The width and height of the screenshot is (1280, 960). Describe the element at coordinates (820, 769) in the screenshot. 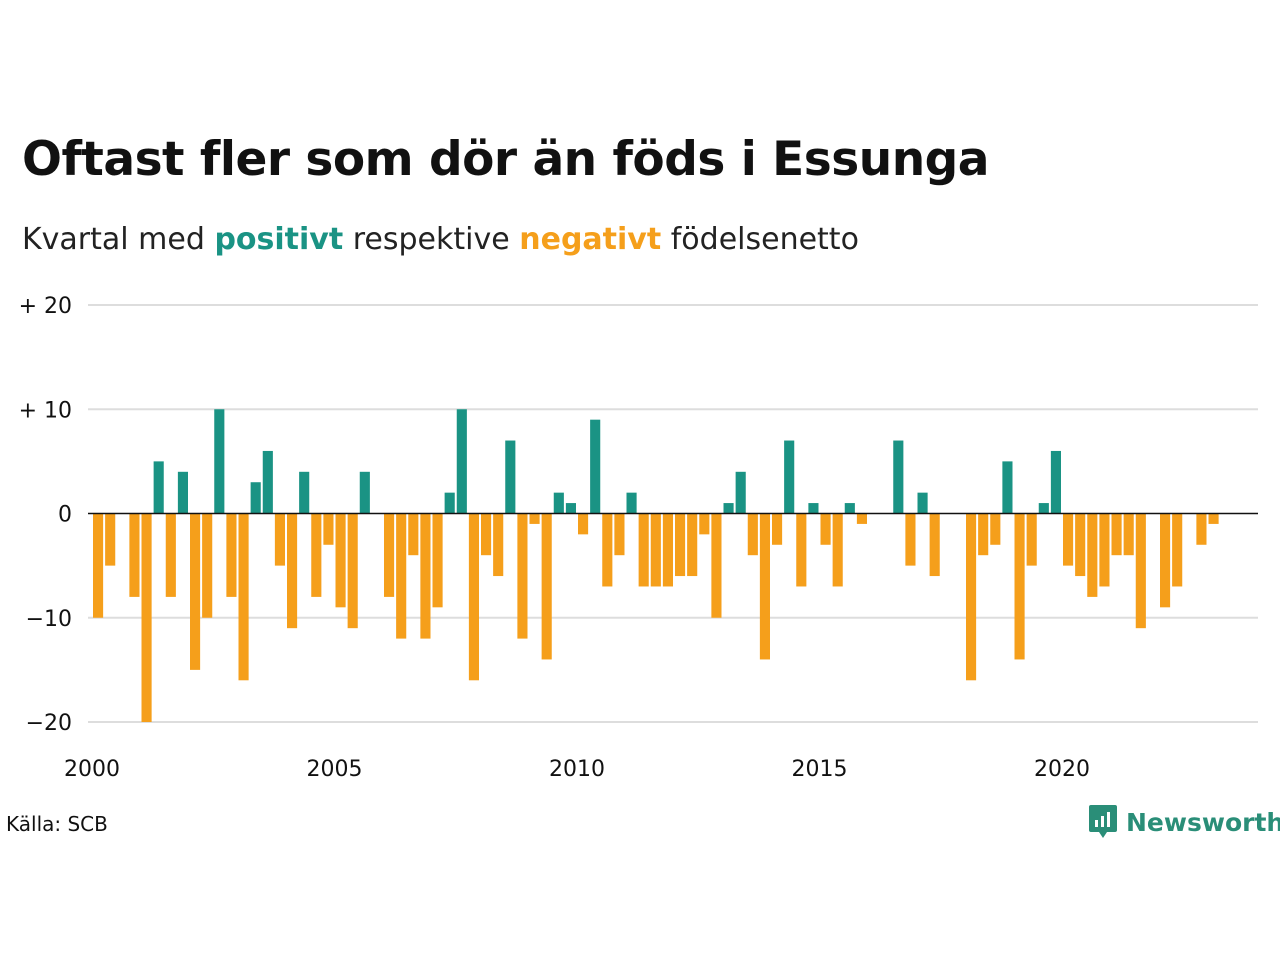

I see `x-tick-label: 2015` at that location.